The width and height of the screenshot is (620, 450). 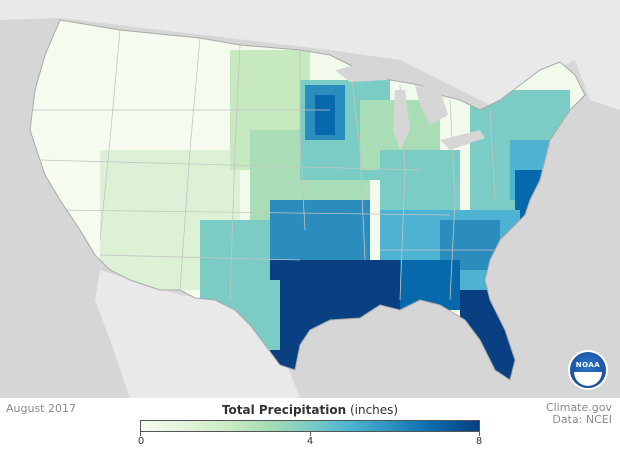 What do you see at coordinates (365, 72) in the screenshot?
I see `lake-superior` at bounding box center [365, 72].